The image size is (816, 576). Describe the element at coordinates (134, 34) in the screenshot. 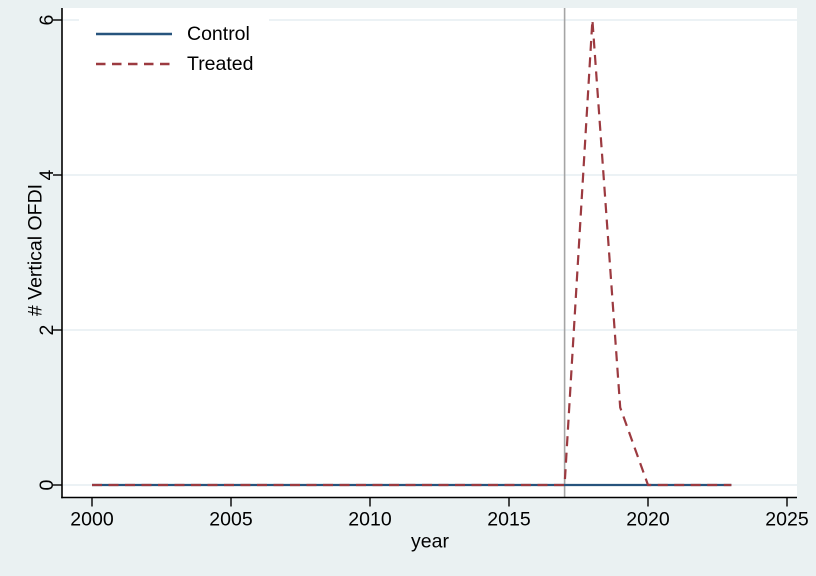

I see `control-line-sample` at that location.